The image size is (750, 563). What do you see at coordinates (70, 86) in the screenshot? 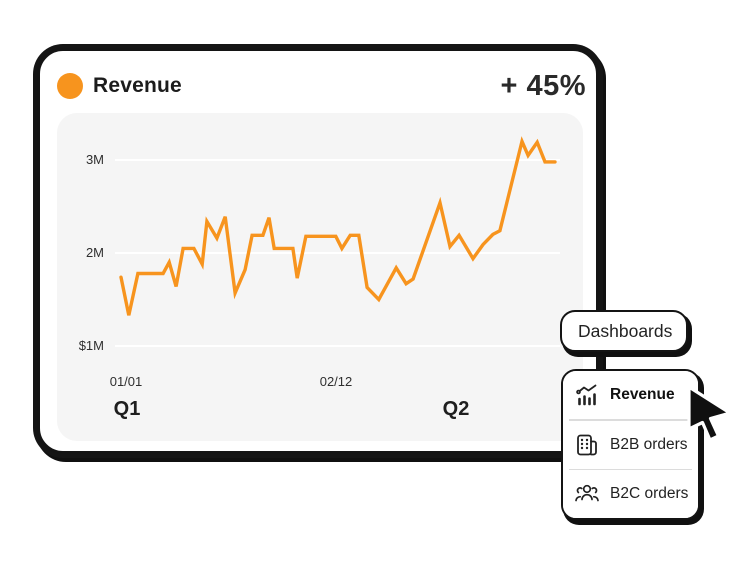
I see `revenue-legend-dot` at bounding box center [70, 86].